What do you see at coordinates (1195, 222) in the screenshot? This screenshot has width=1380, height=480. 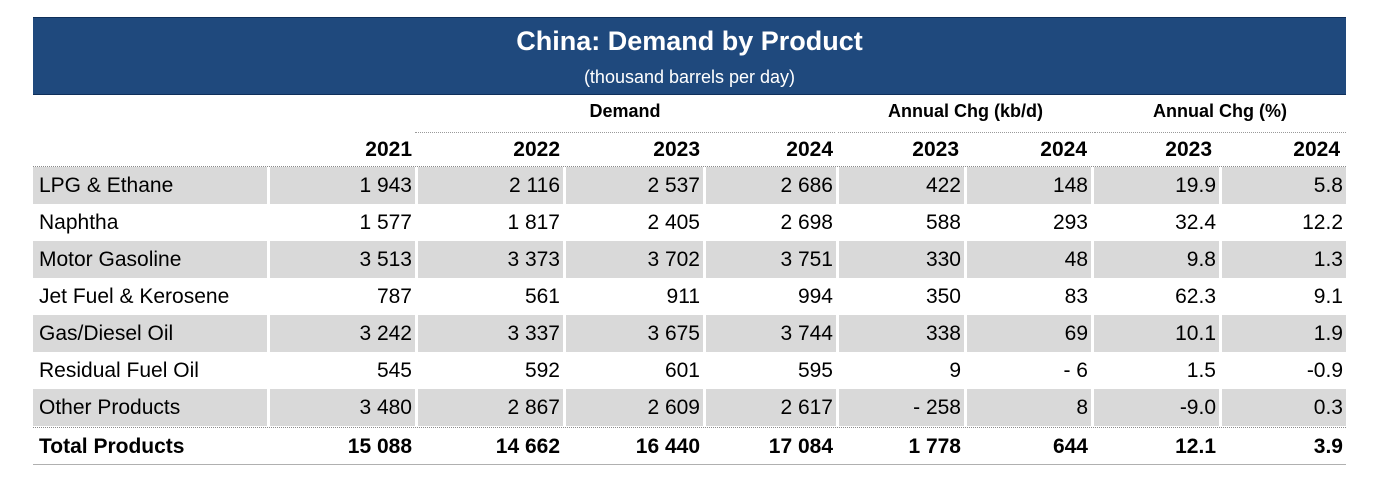 I see `value-chg-pct-2023: 32.4` at bounding box center [1195, 222].